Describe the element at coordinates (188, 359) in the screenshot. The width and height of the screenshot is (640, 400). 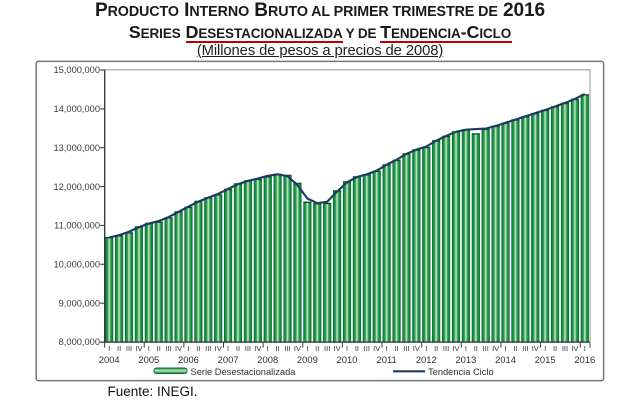
I see `svg-text: 2006` at that location.